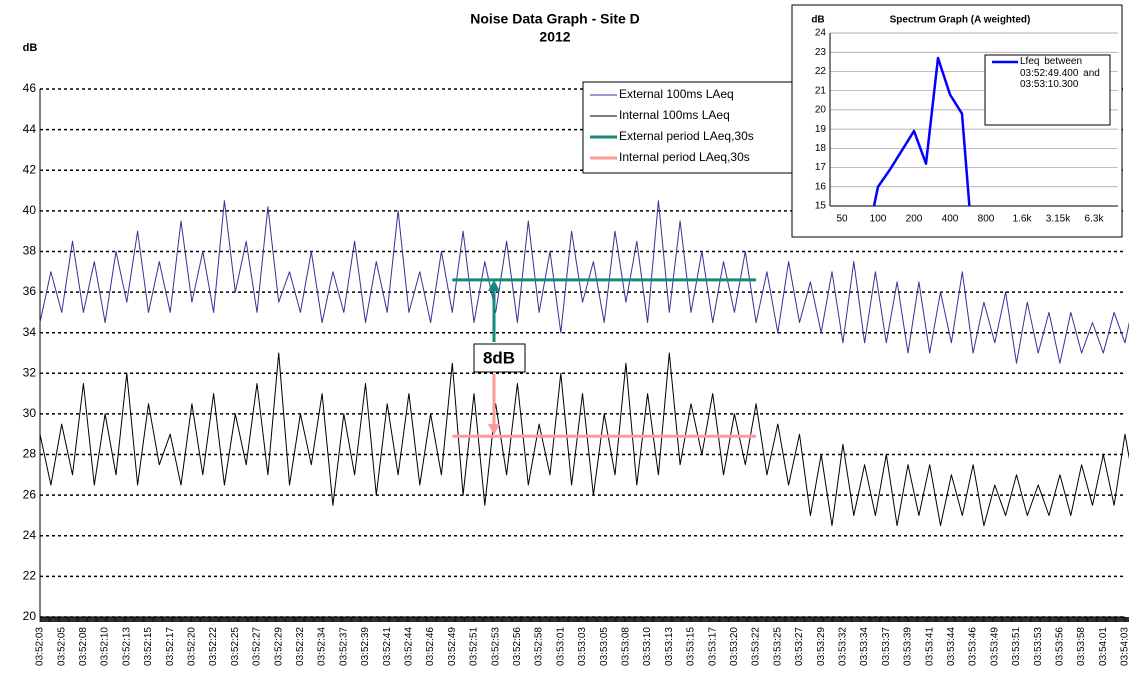 The width and height of the screenshot is (1129, 674). What do you see at coordinates (951, 646) in the screenshot?
I see `x-tick-label: 03:53:44` at bounding box center [951, 646].